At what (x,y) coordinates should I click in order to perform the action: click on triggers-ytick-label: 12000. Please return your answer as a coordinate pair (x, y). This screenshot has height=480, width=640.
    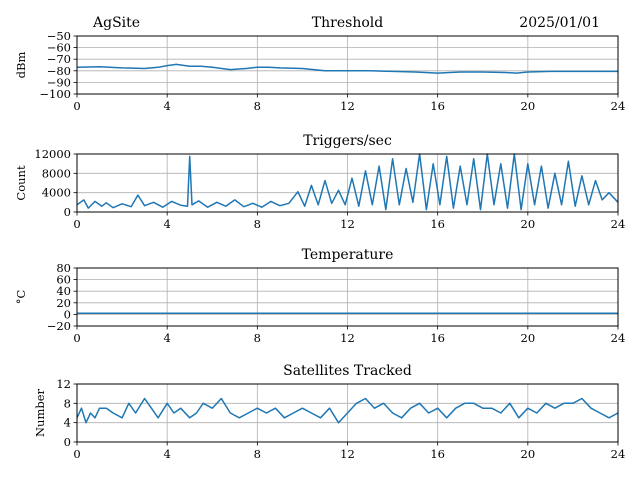
    Looking at the image, I should click on (52, 154).